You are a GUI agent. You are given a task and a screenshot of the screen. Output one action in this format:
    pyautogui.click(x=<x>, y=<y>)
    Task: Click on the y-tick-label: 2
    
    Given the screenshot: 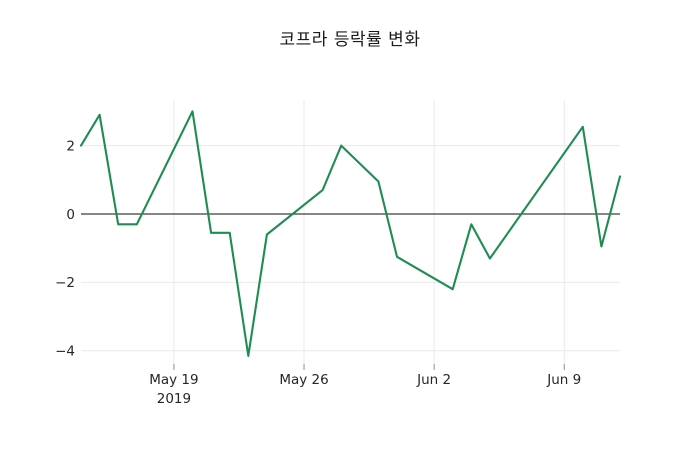 What is the action you would take?
    pyautogui.click(x=70, y=146)
    